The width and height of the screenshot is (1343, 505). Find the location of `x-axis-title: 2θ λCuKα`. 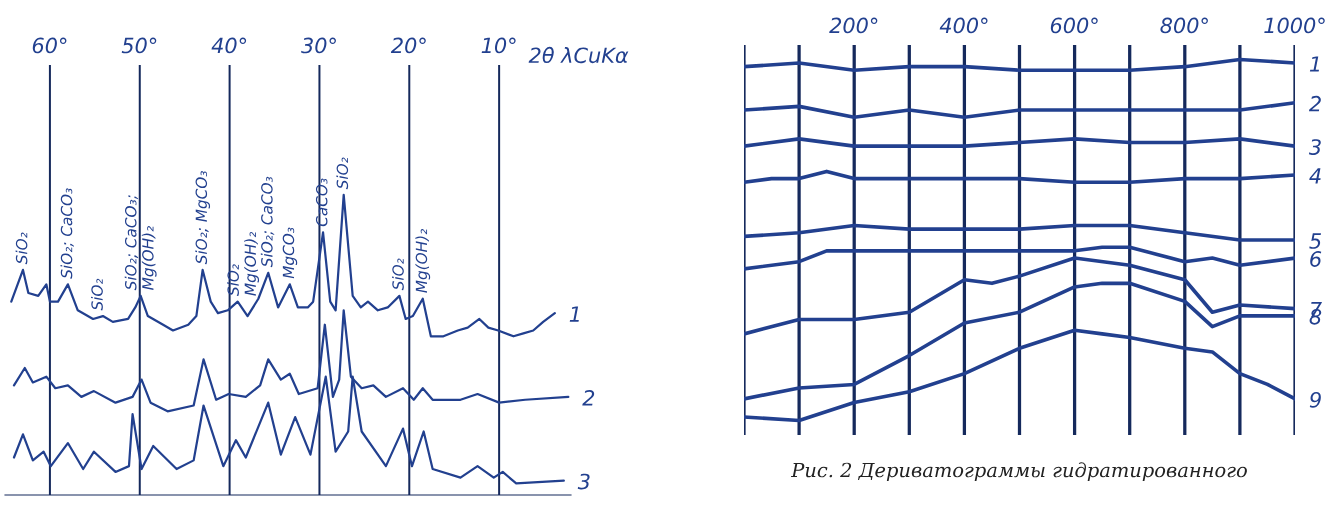

x-axis-title: 2θ λCuKα is located at coordinates (578, 55).